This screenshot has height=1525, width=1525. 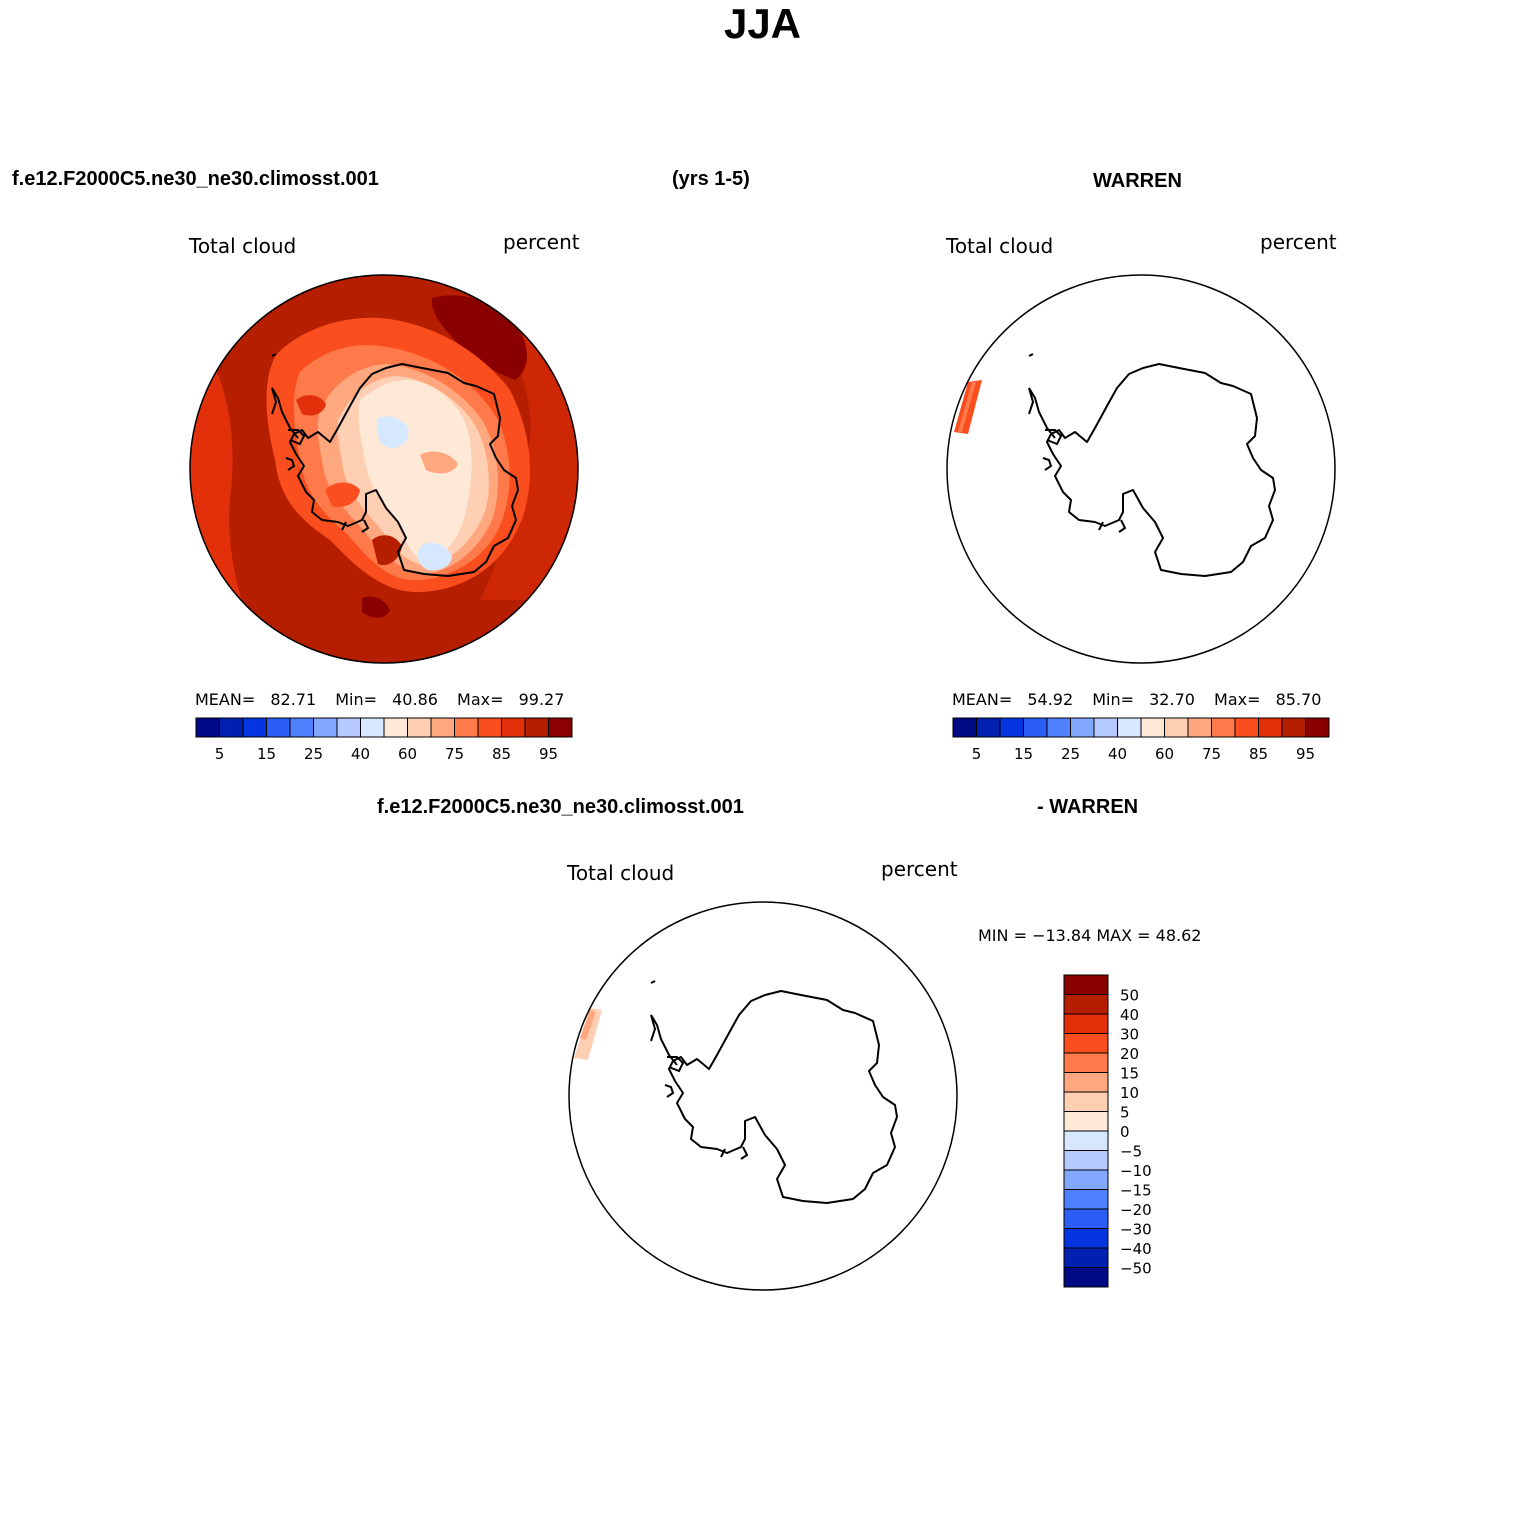 What do you see at coordinates (1129, 996) in the screenshot?
I see `colorbar-tick-label: 50` at bounding box center [1129, 996].